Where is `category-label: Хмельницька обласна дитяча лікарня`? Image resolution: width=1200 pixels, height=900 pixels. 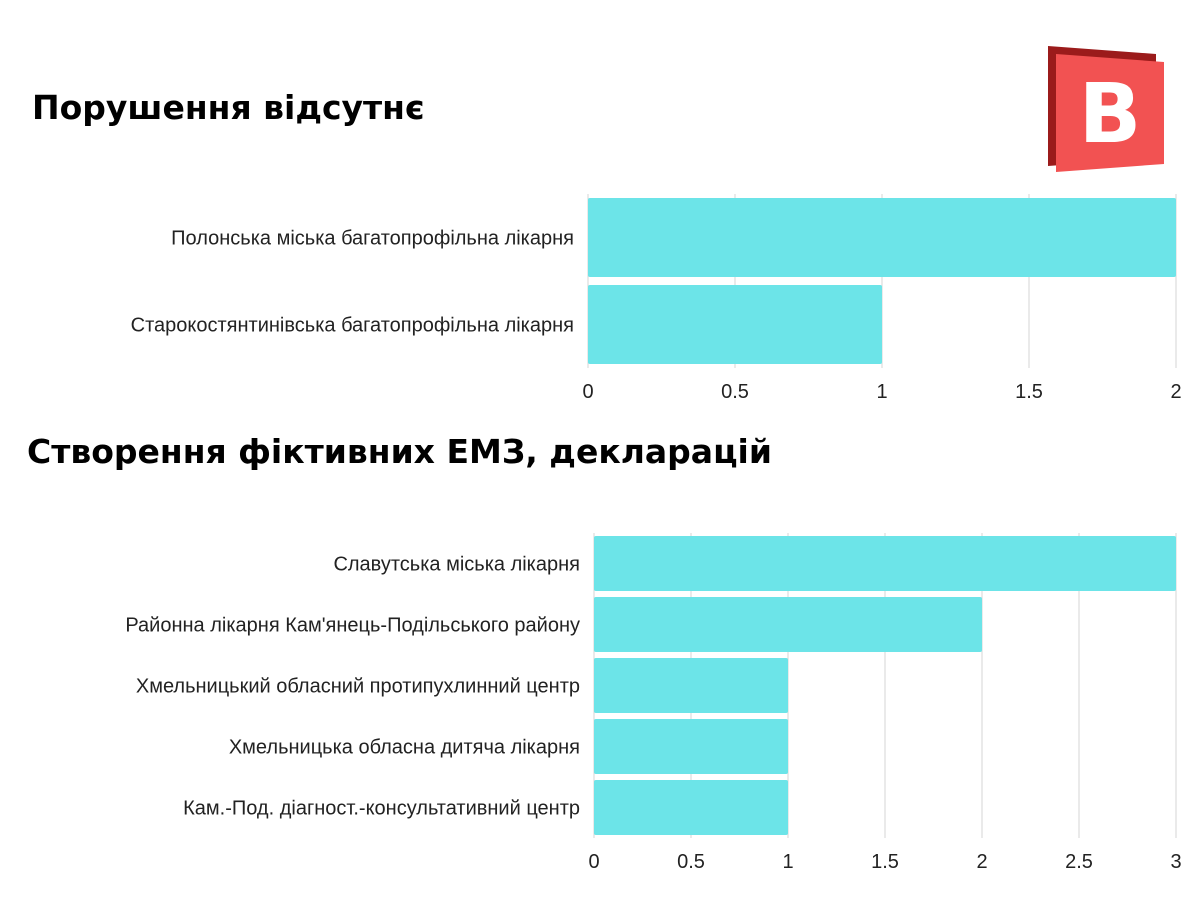 category-label: Хмельницька обласна дитяча лікарня is located at coordinates (404, 748).